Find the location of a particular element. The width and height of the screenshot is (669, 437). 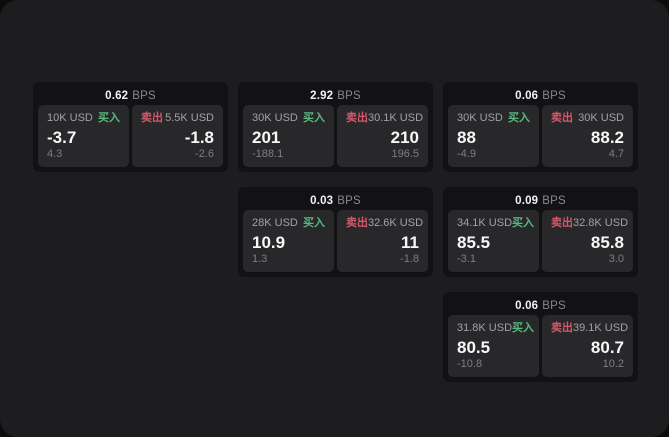

quote-card: 0.03 BPS 28K USD 买入 10.9 1.3 卖出 32.6K USD 11 -1.8 is located at coordinates (335, 232).